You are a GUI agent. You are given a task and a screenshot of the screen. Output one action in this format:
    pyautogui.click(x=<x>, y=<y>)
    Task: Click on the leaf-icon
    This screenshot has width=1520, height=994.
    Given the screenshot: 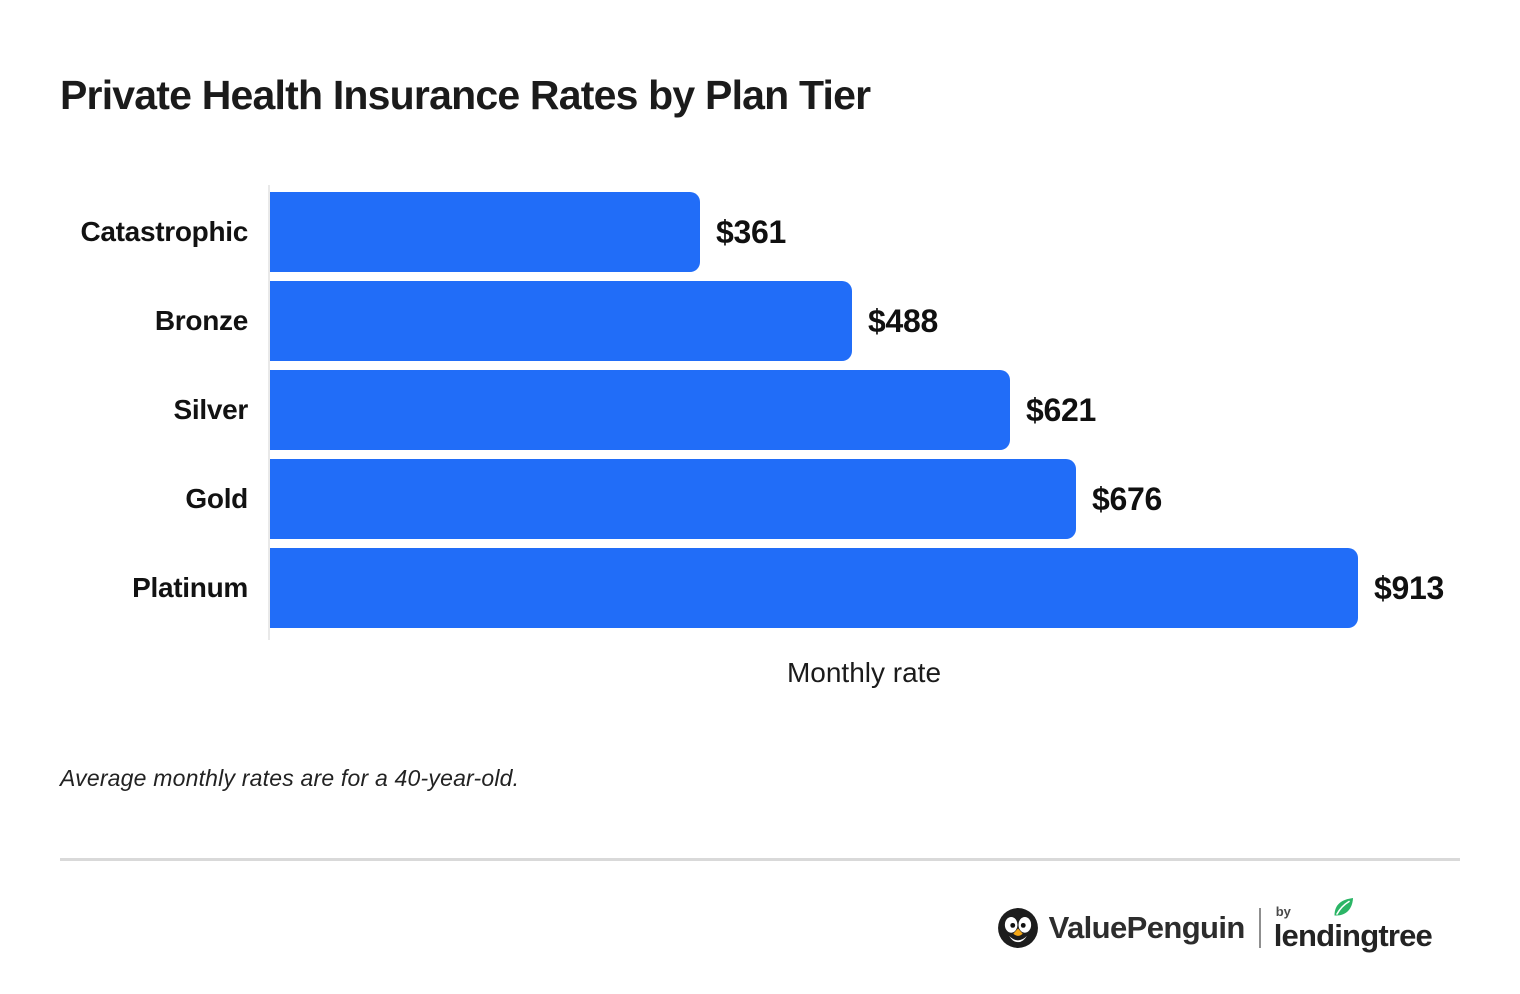 What is the action you would take?
    pyautogui.click(x=1343, y=906)
    